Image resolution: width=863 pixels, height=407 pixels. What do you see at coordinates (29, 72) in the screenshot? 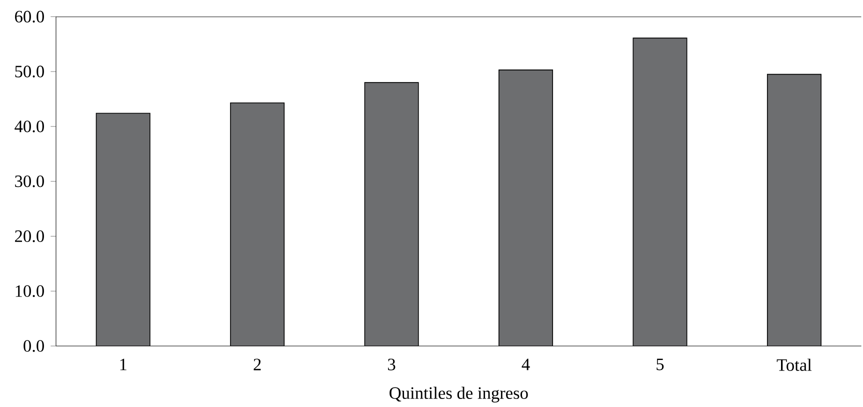
I see `y-tick-label: 50.0` at bounding box center [29, 72].